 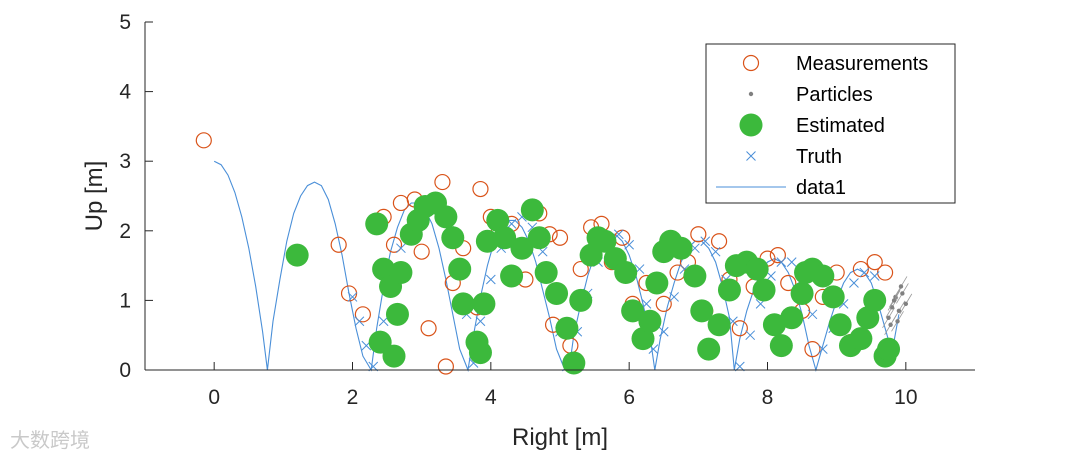 I want to click on y-tick-label: 0, so click(x=125, y=370).